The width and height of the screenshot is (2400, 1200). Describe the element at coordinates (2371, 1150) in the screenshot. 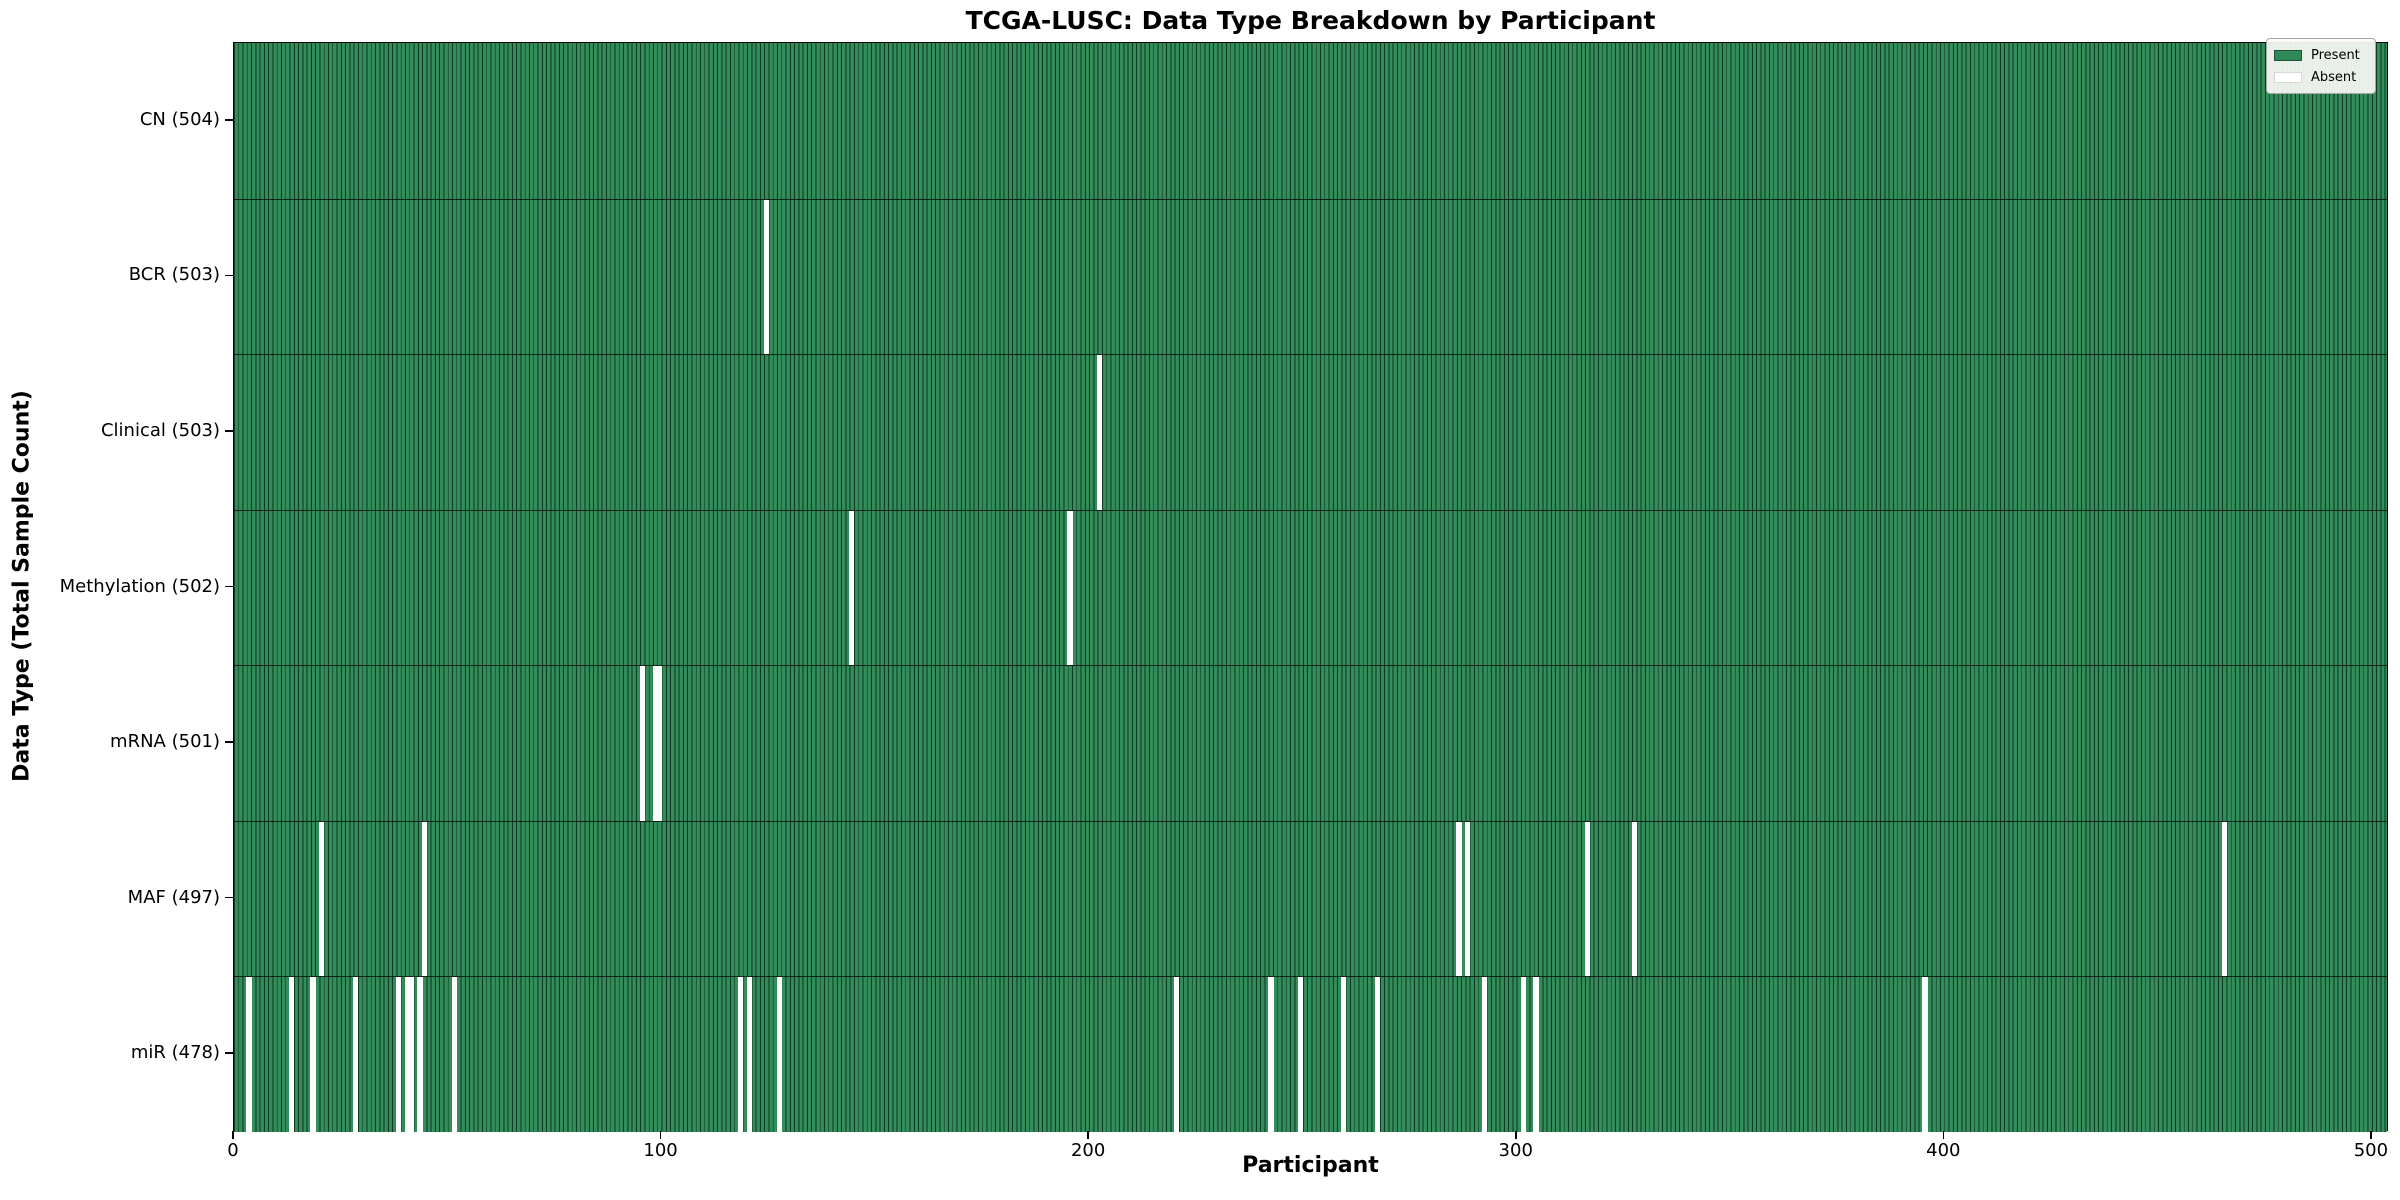

I see `x-tick-label-500: 500` at that location.